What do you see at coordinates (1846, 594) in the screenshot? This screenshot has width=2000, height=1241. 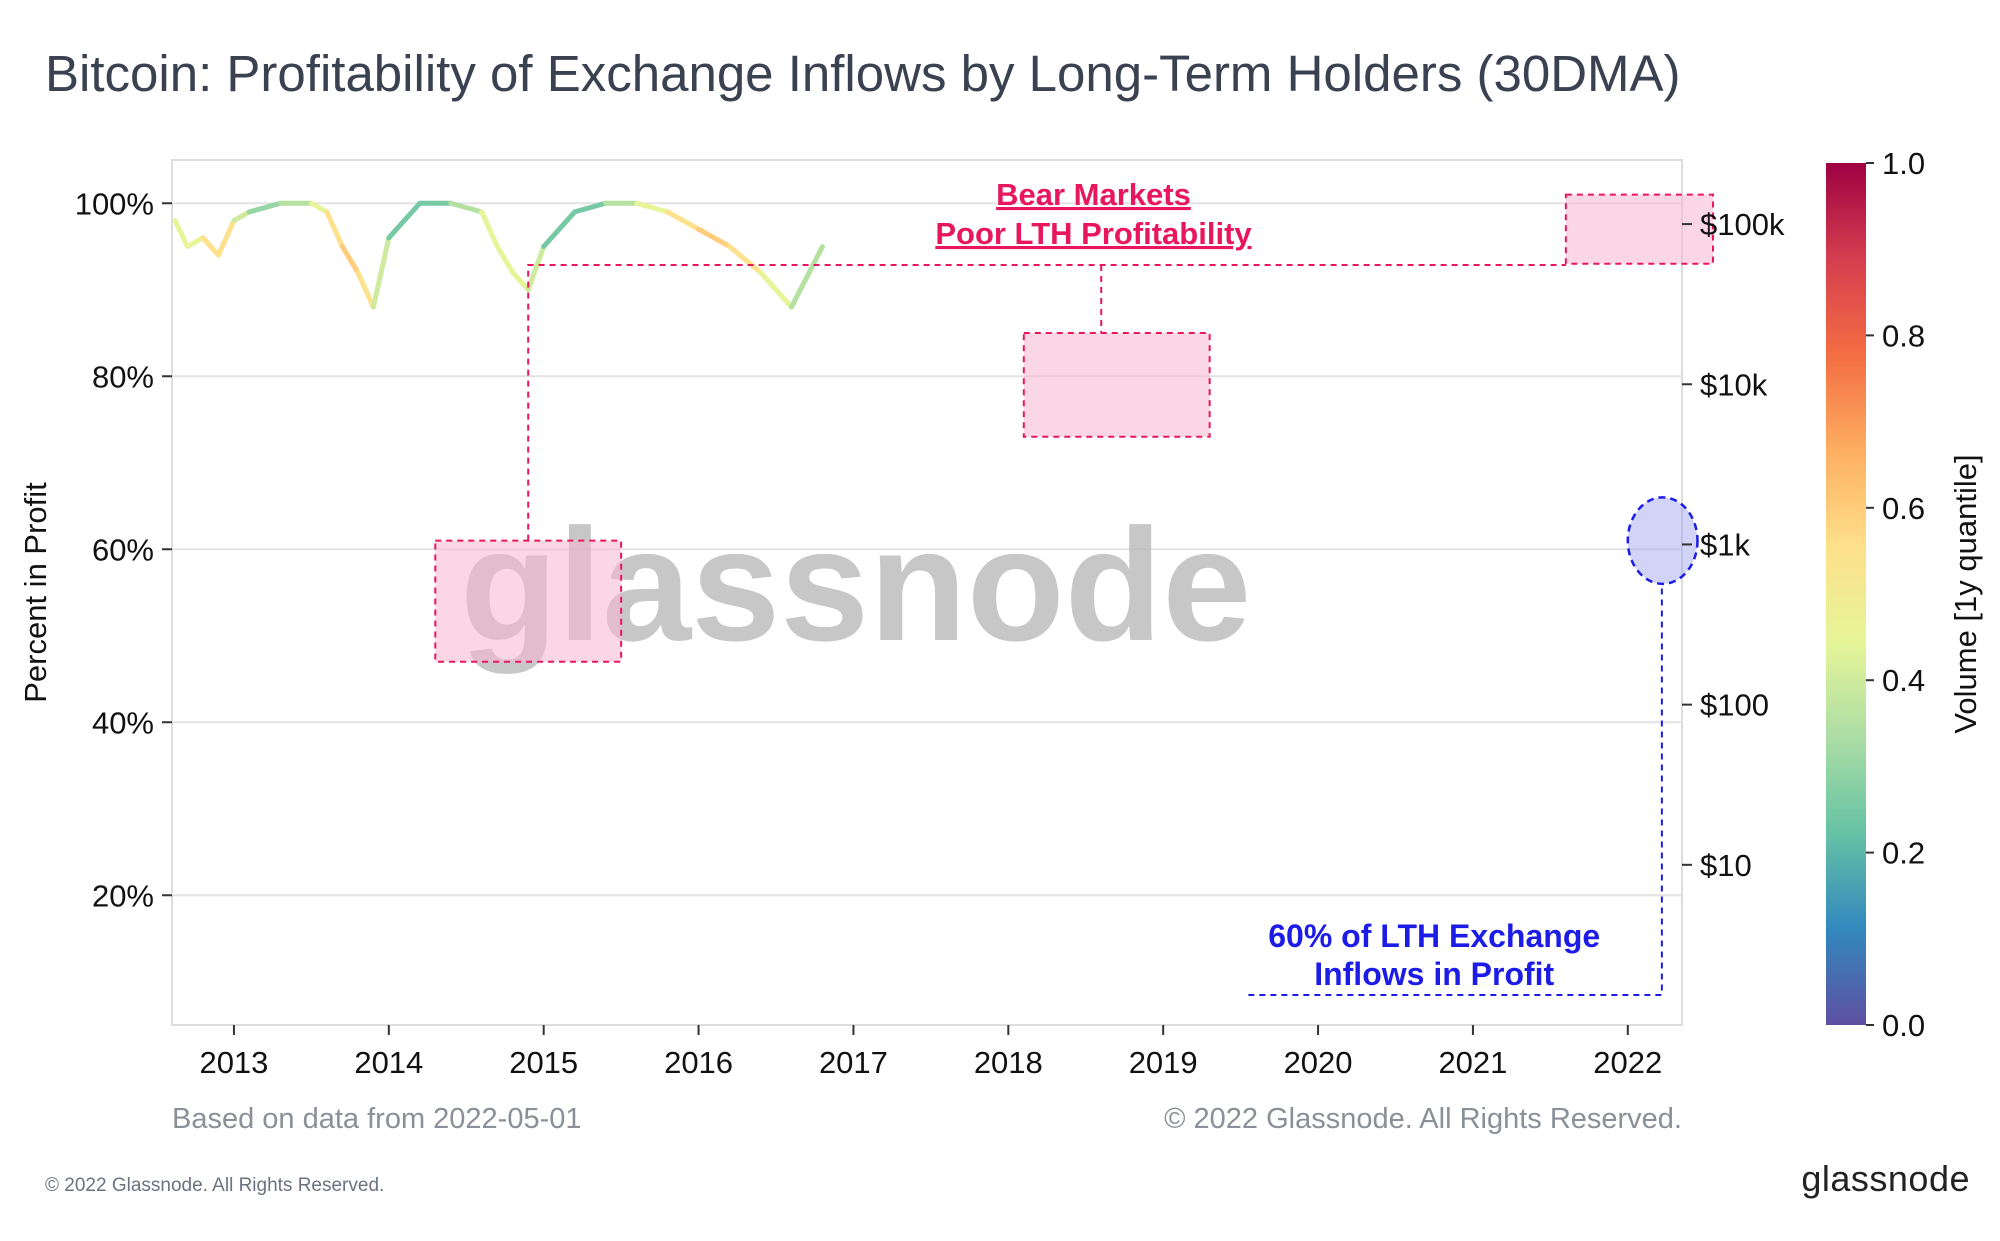 I see `colorbar-gradient` at bounding box center [1846, 594].